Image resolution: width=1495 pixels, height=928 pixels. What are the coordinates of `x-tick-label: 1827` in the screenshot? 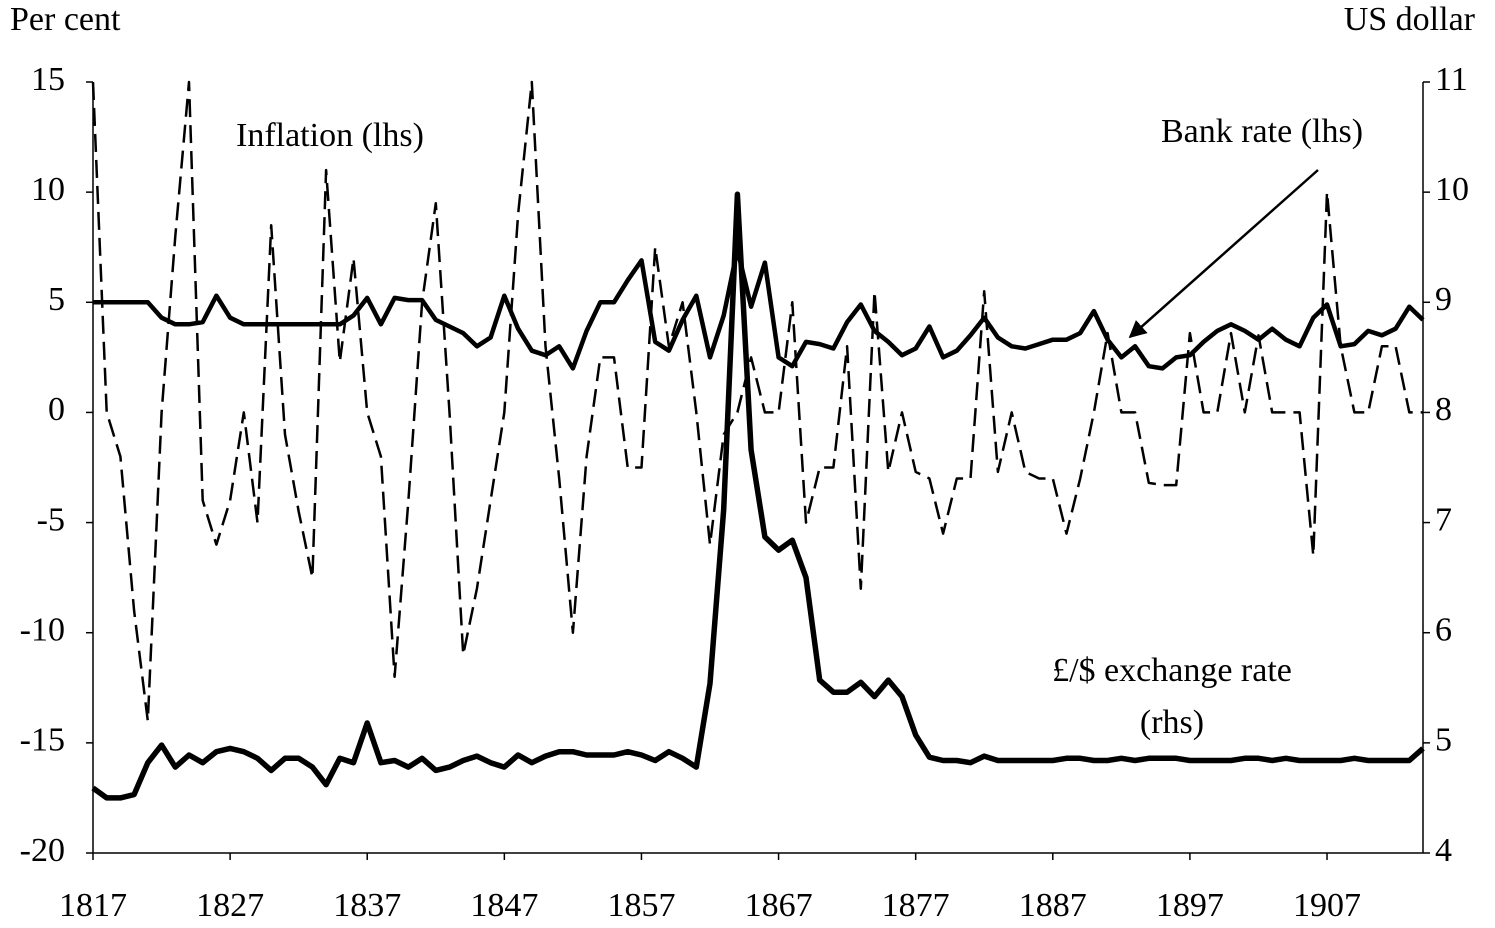 It's located at (230, 905).